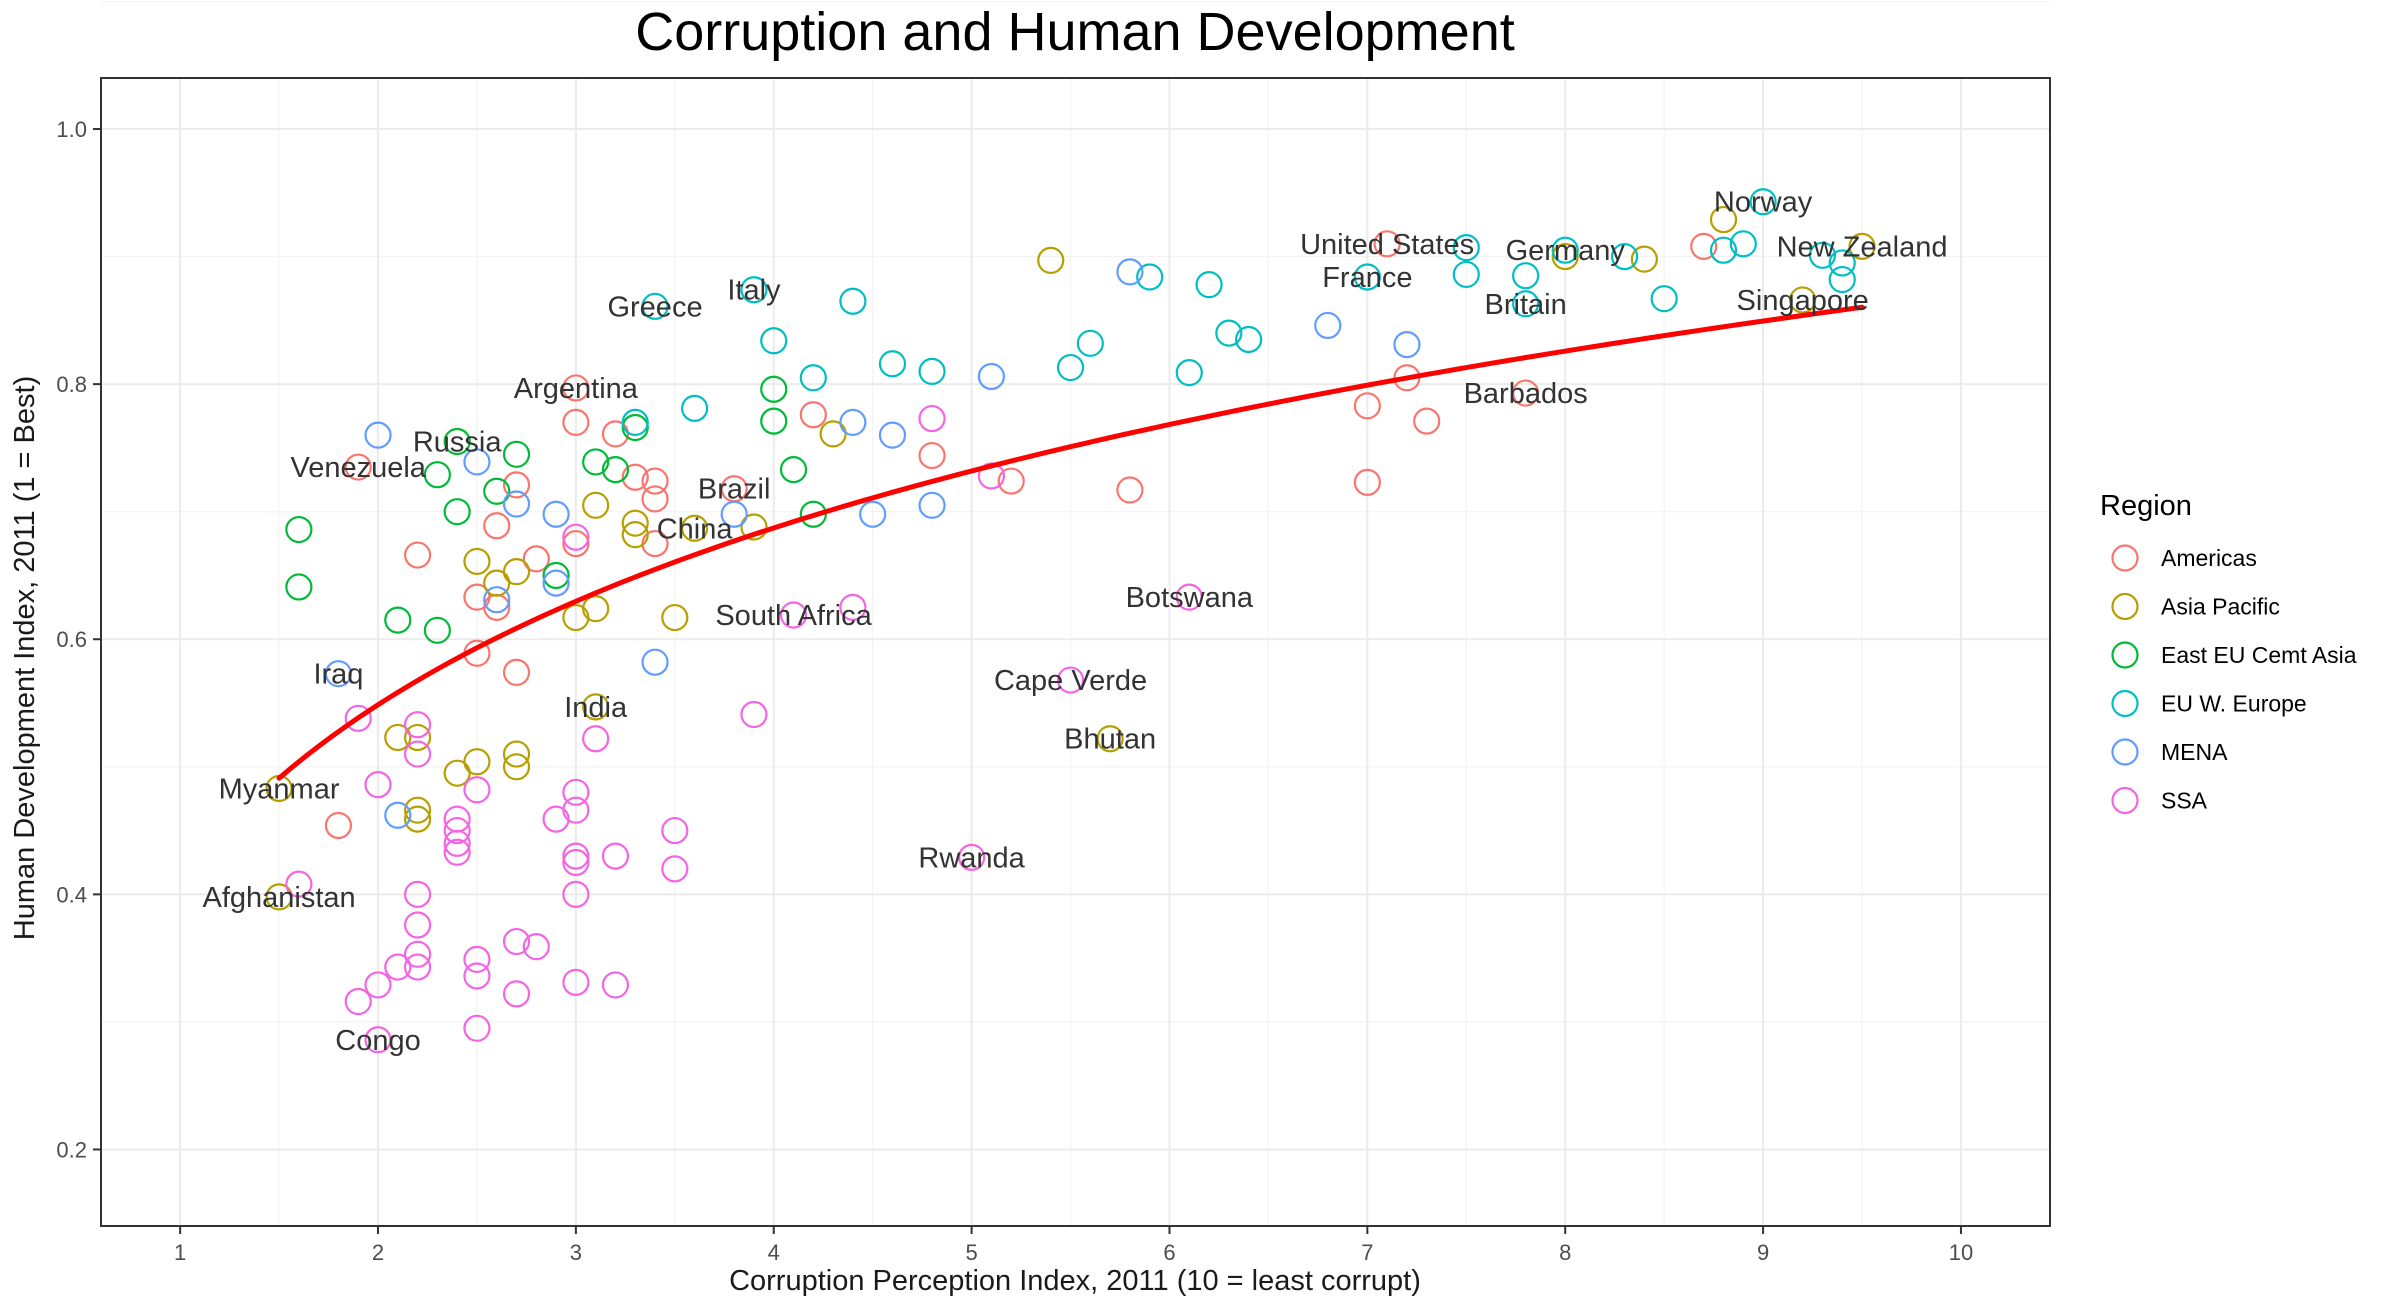  What do you see at coordinates (338, 675) in the screenshot?
I see `country-label: Iraq` at bounding box center [338, 675].